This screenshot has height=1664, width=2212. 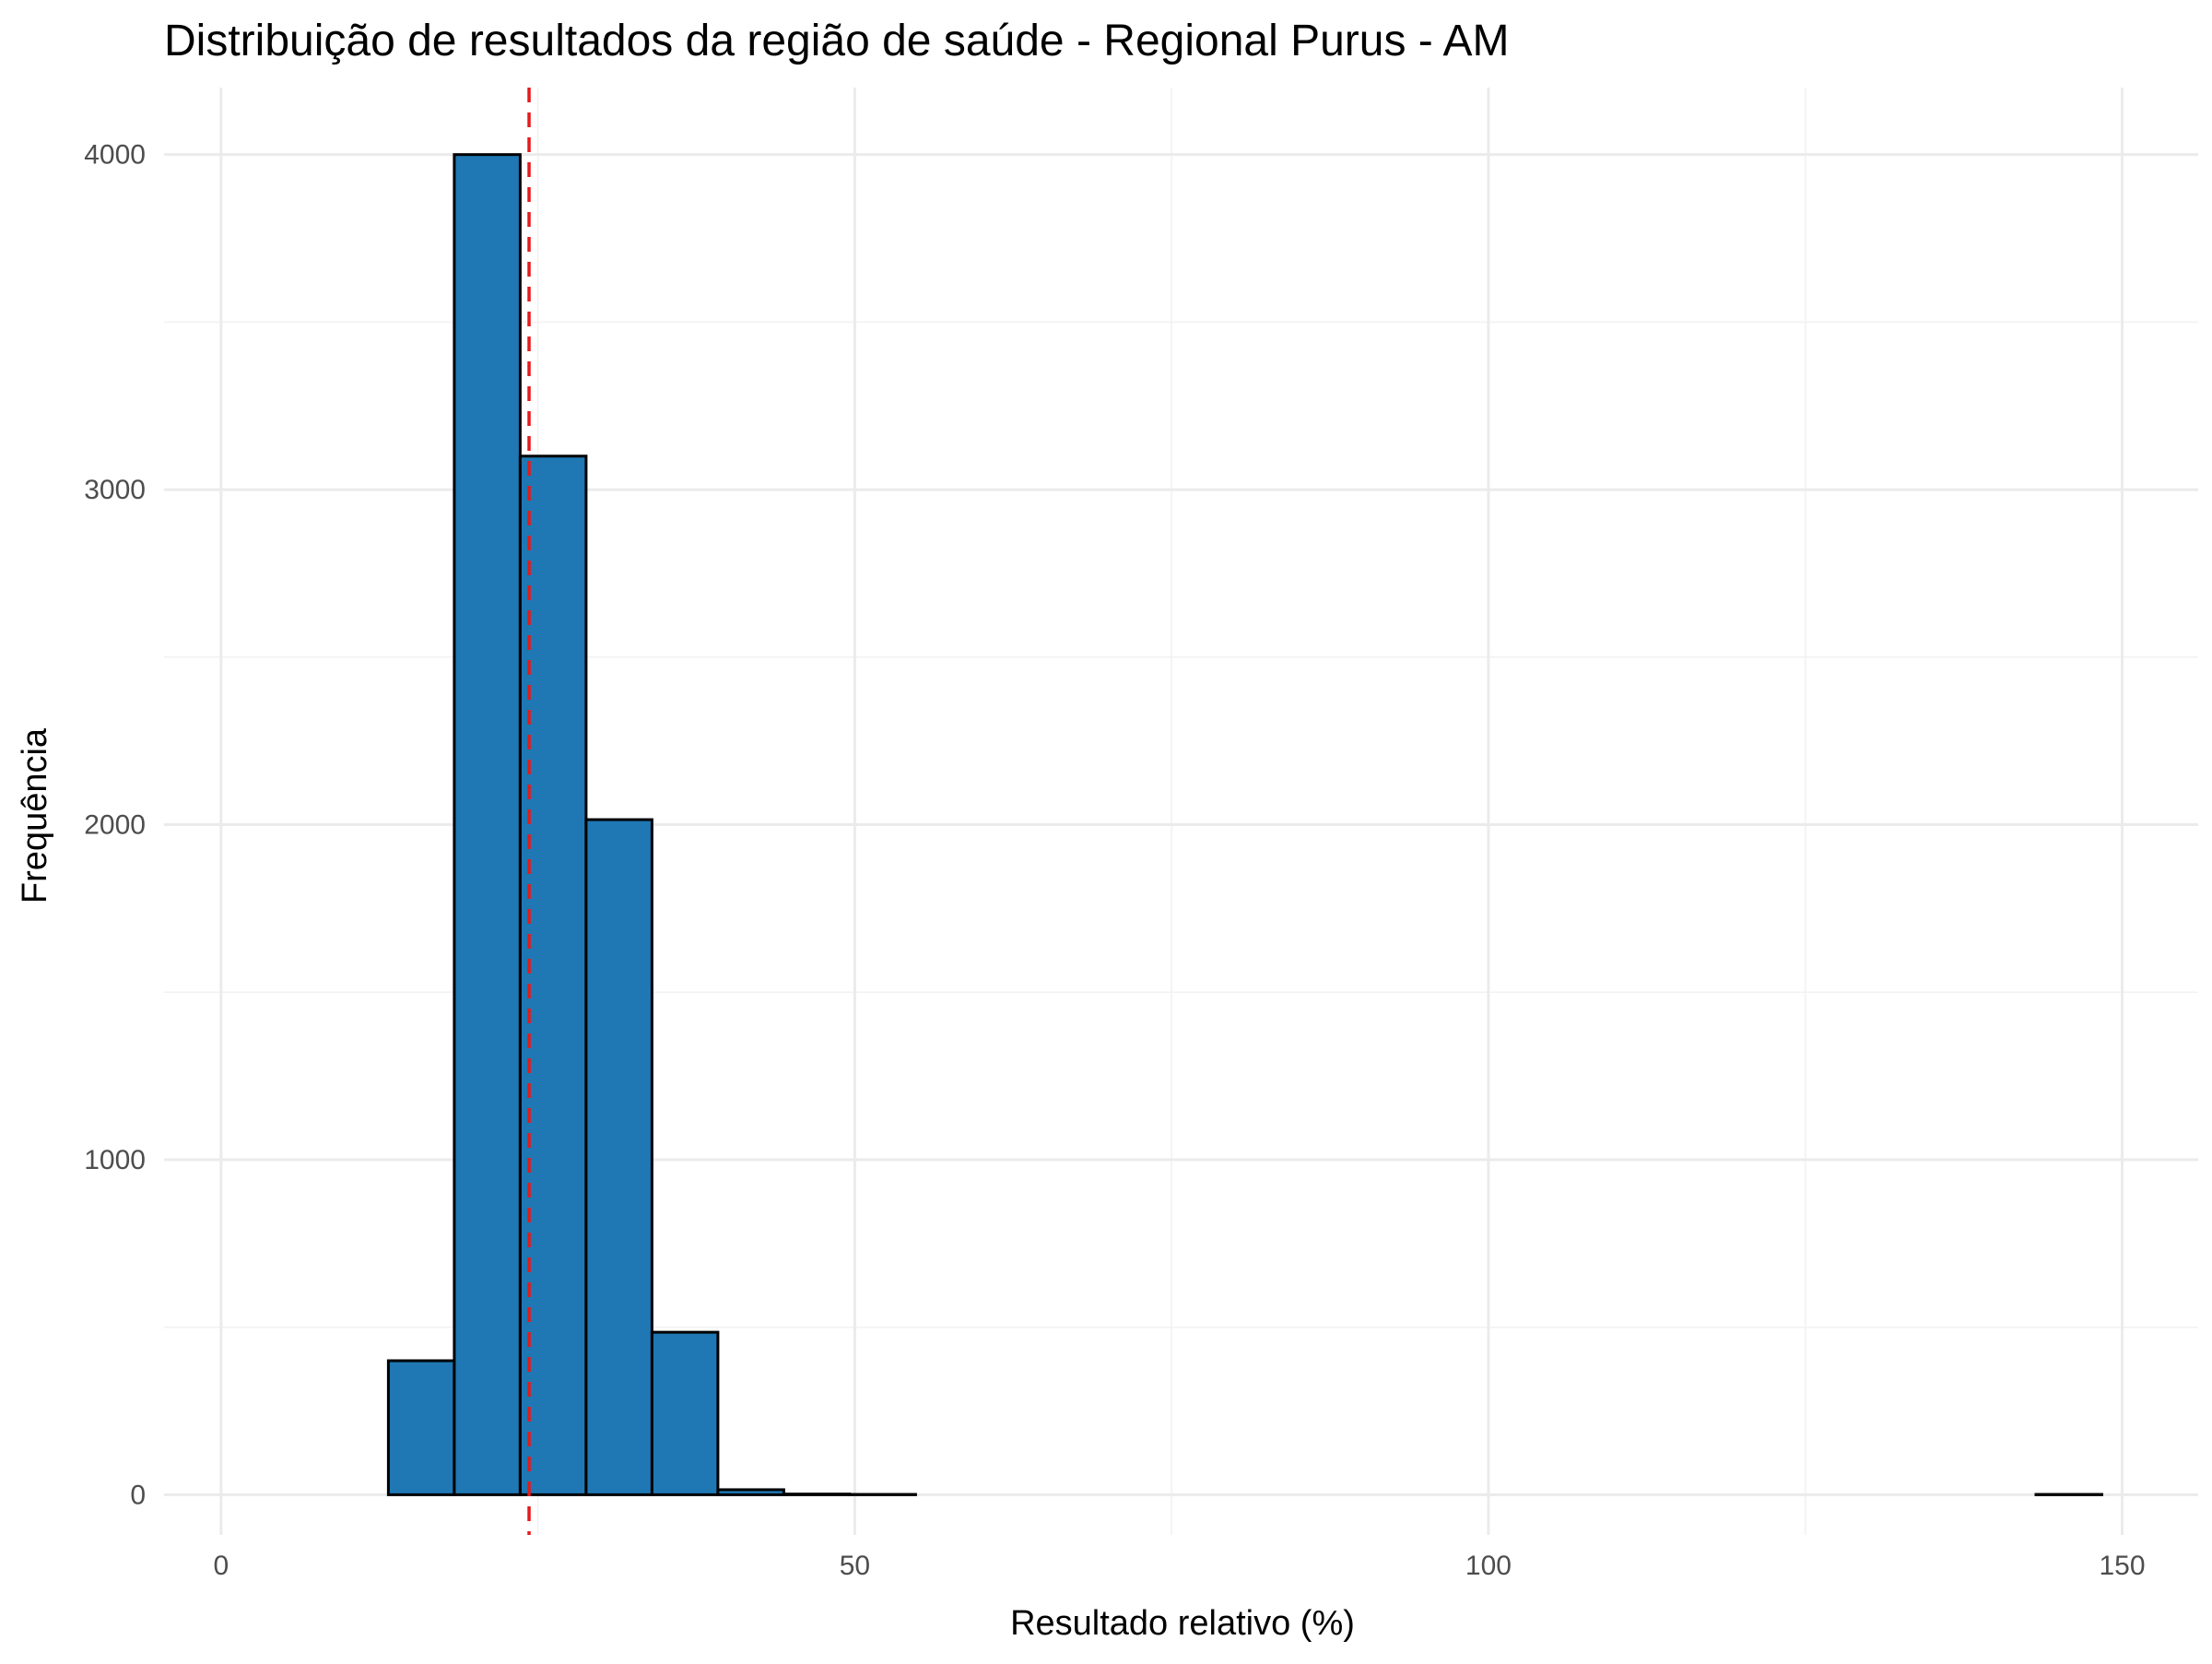 I want to click on x-tick-label-2: 100, so click(x=1488, y=1566).